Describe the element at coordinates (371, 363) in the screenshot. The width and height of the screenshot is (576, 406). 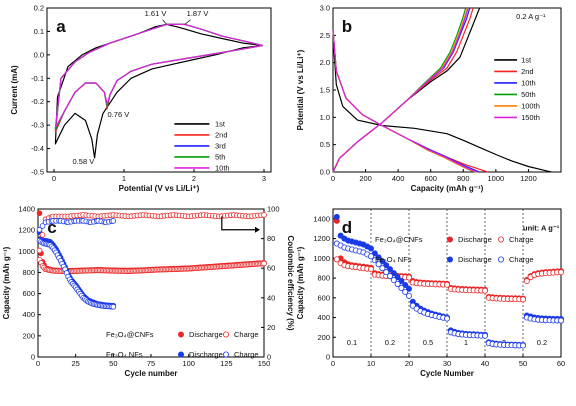
I see `x-tick-label: 10` at that location.